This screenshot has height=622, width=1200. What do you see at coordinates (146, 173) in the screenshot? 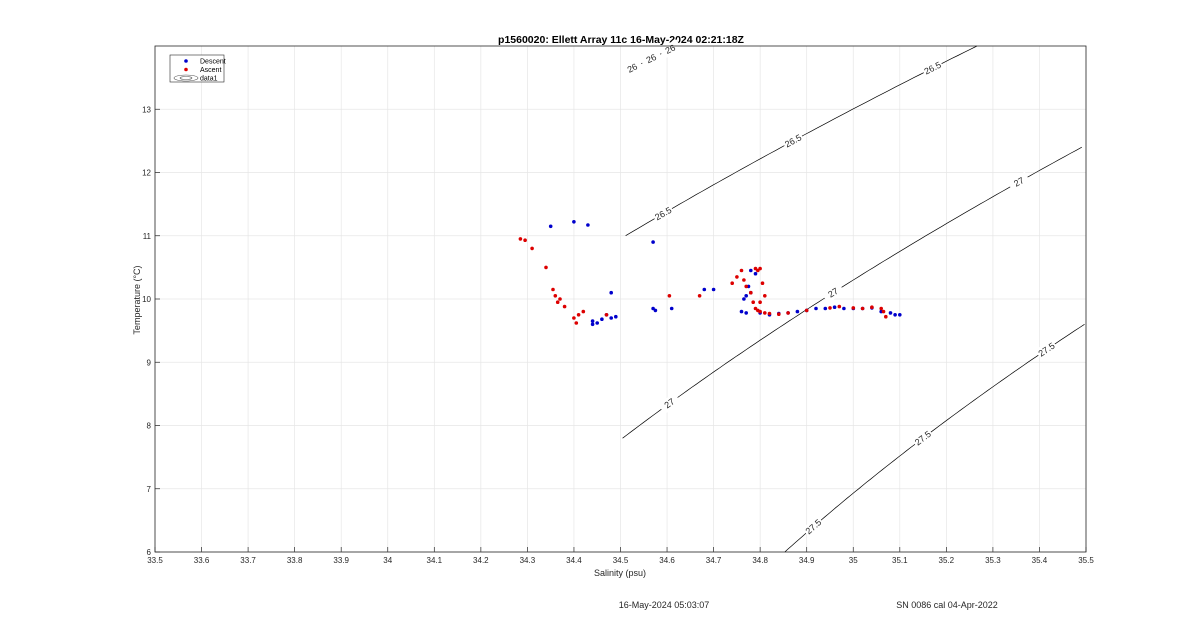
I see `y-tick-label: 12` at bounding box center [146, 173].